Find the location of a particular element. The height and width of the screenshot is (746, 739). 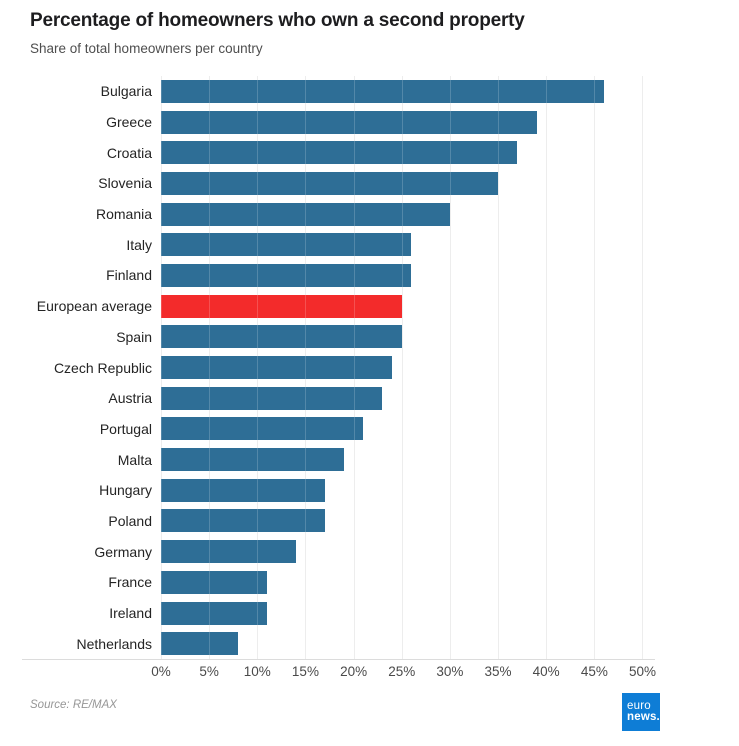

chart-row: Malta is located at coordinates (338, 459).